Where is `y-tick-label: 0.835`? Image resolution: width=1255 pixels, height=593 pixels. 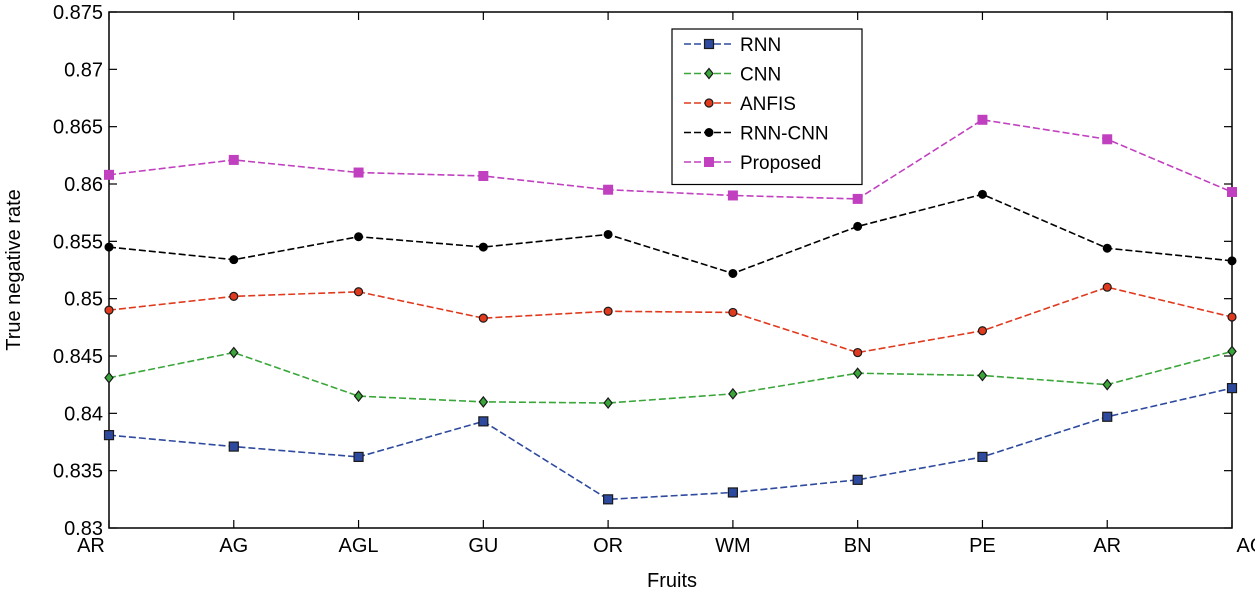 y-tick-label: 0.835 is located at coordinates (78, 472).